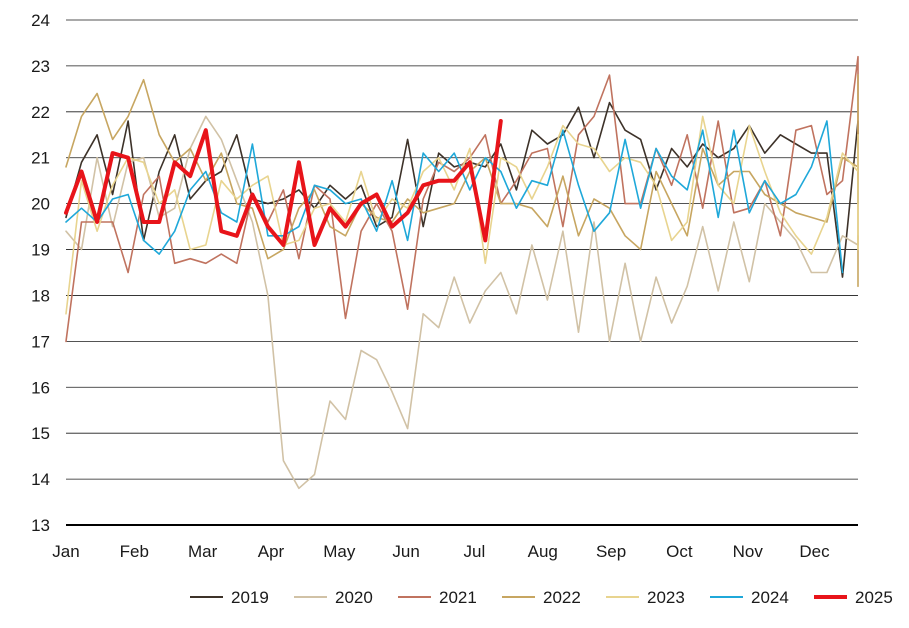 The image size is (909, 628). Describe the element at coordinates (65, 551) in the screenshot. I see `x-tick-label: Jan` at that location.